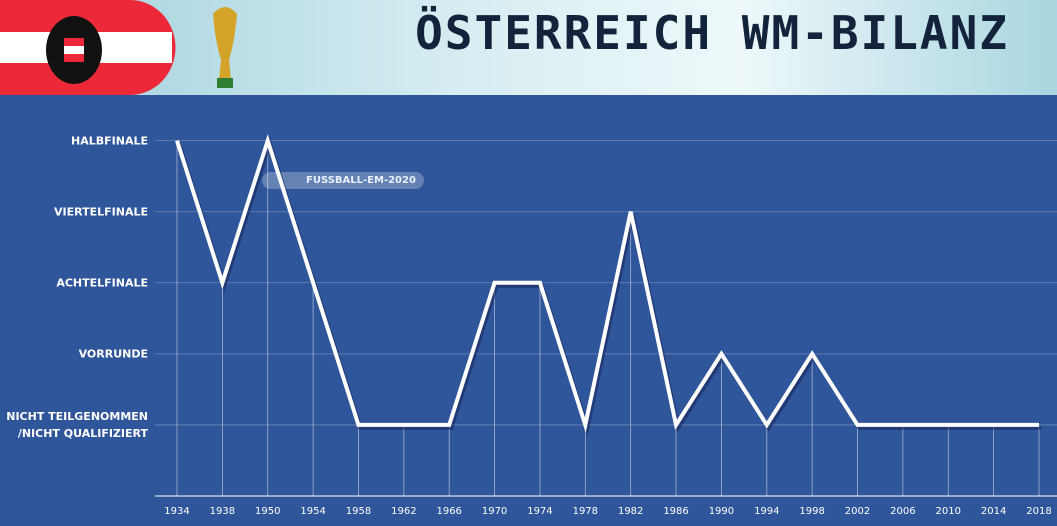  What do you see at coordinates (948, 511) in the screenshot?
I see `x-tick-label: 2010` at bounding box center [948, 511].